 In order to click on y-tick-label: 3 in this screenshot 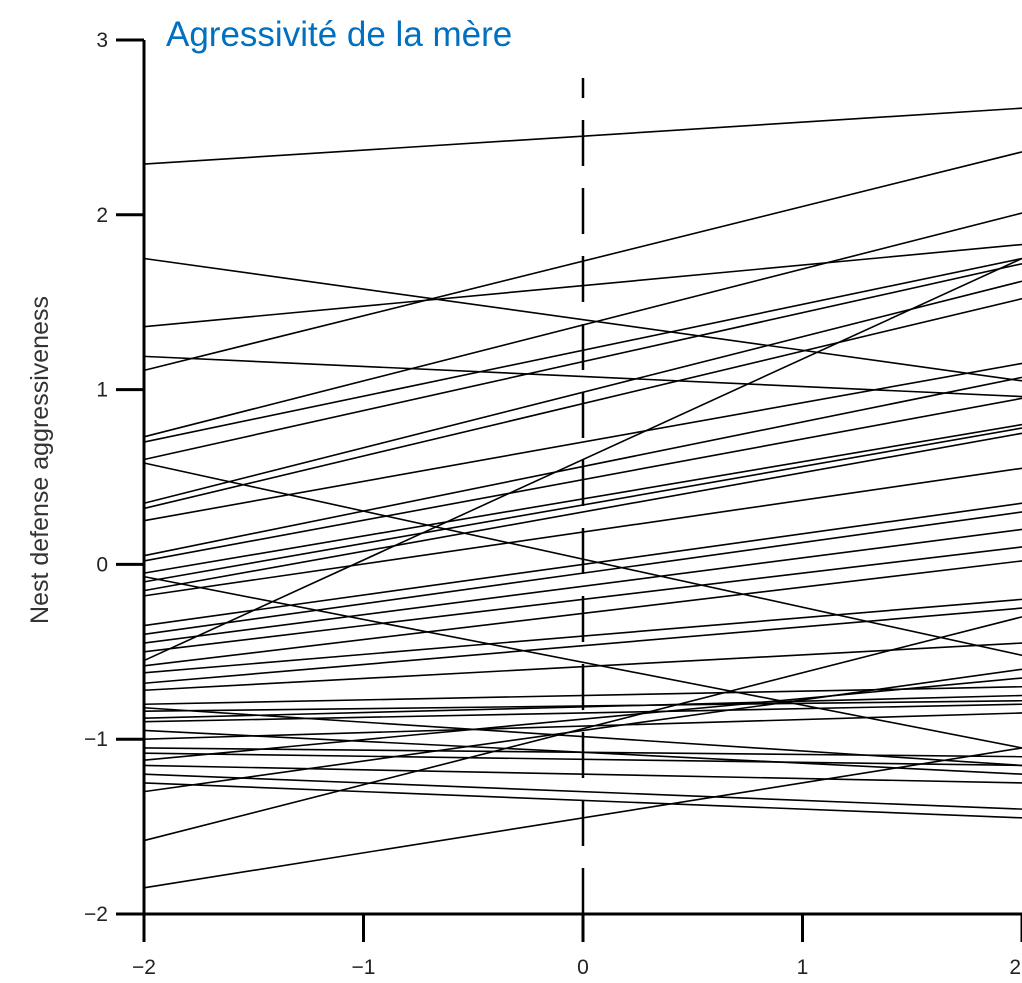, I will do `click(102, 40)`.